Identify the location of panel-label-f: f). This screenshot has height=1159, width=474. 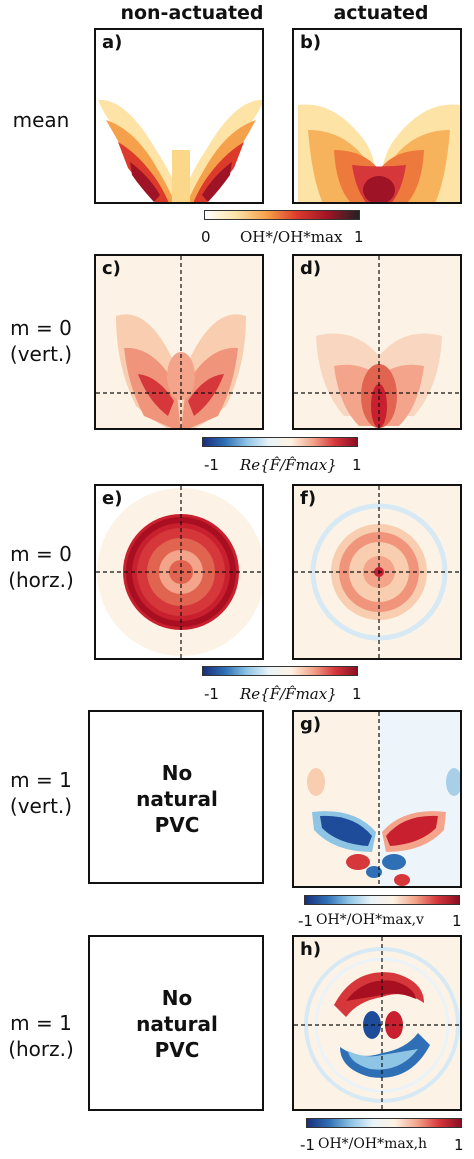
(308, 498).